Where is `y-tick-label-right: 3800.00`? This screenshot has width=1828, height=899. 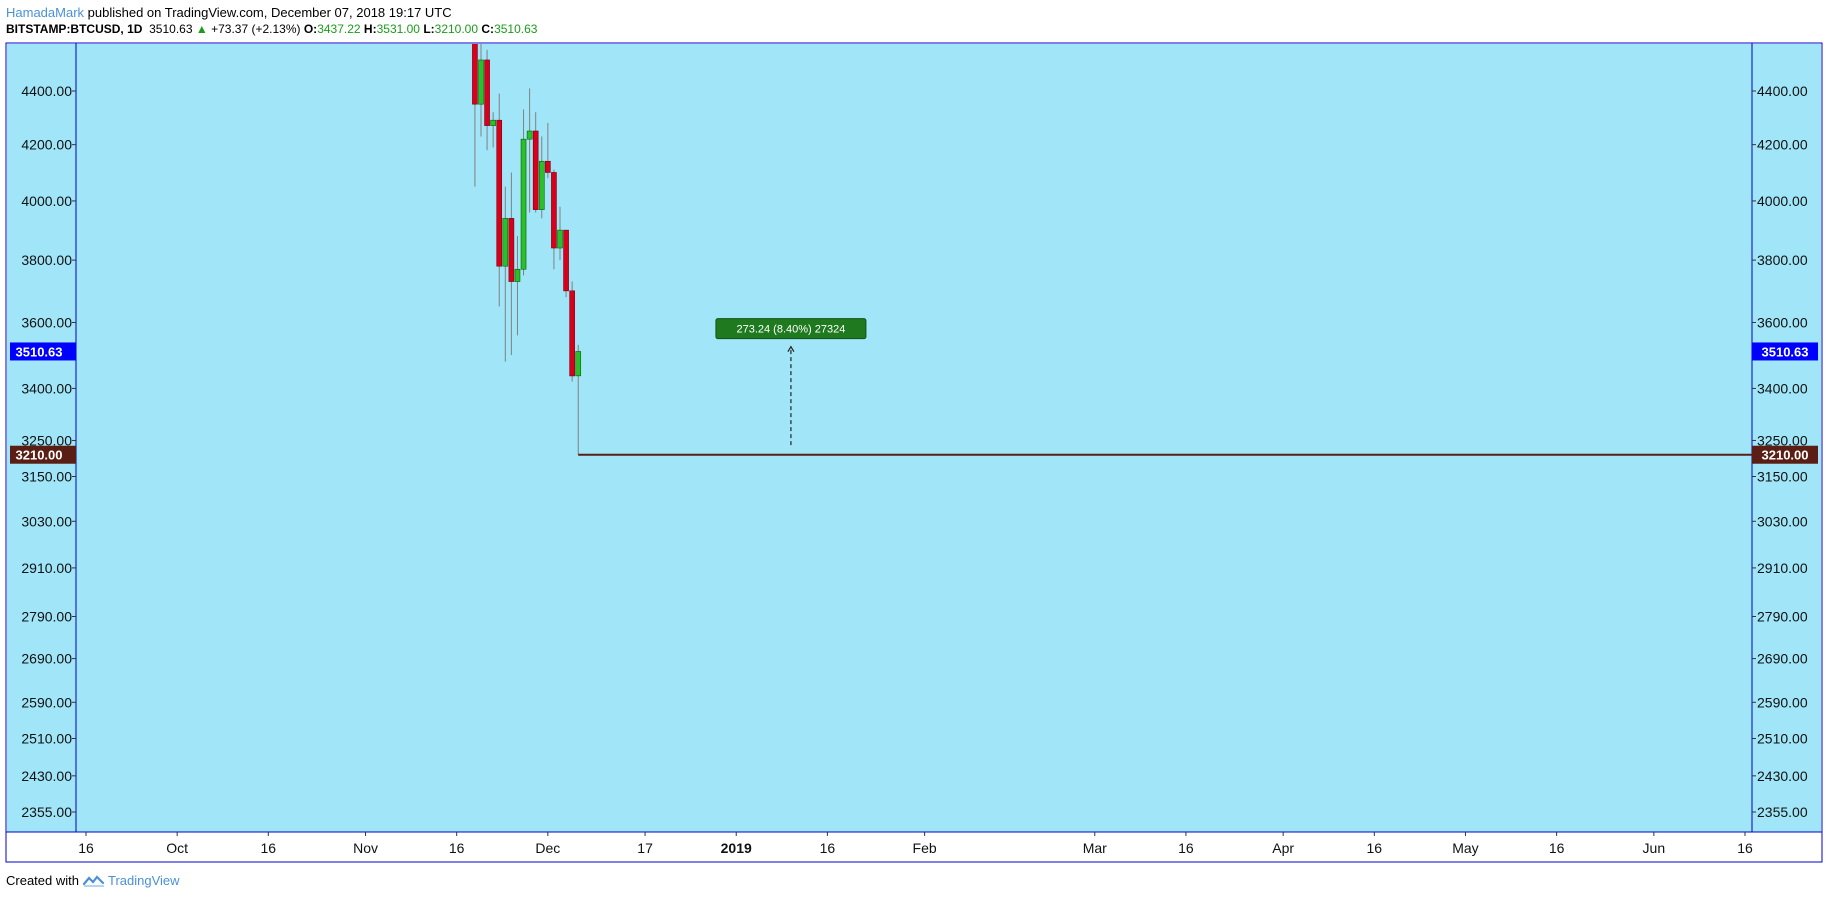 y-tick-label-right: 3800.00 is located at coordinates (1782, 260).